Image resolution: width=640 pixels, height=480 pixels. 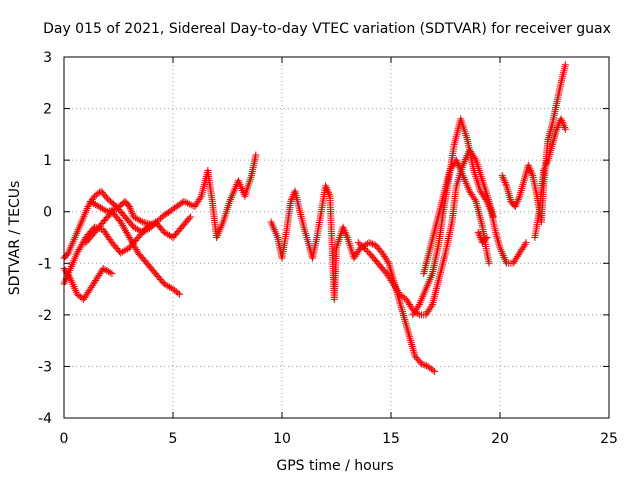 What do you see at coordinates (550, 178) in the screenshot?
I see `series-track-k` at bounding box center [550, 178].